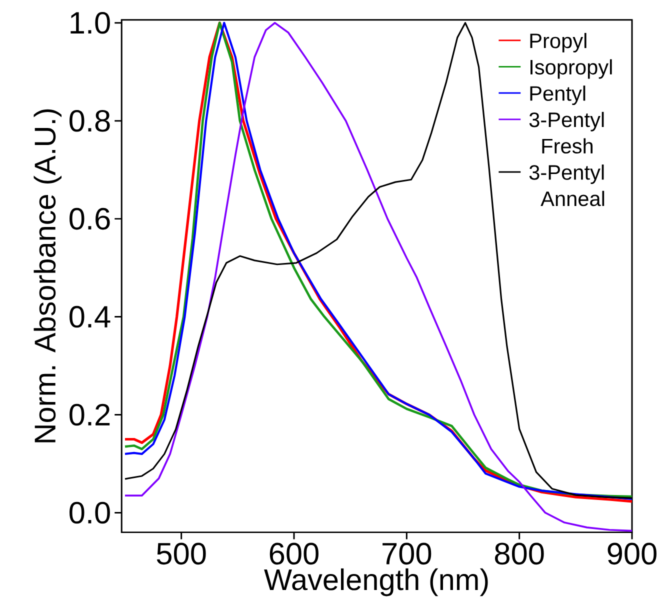 This screenshot has height=611, width=661. I want to click on y-tick-label: 0.6, so click(90, 219).